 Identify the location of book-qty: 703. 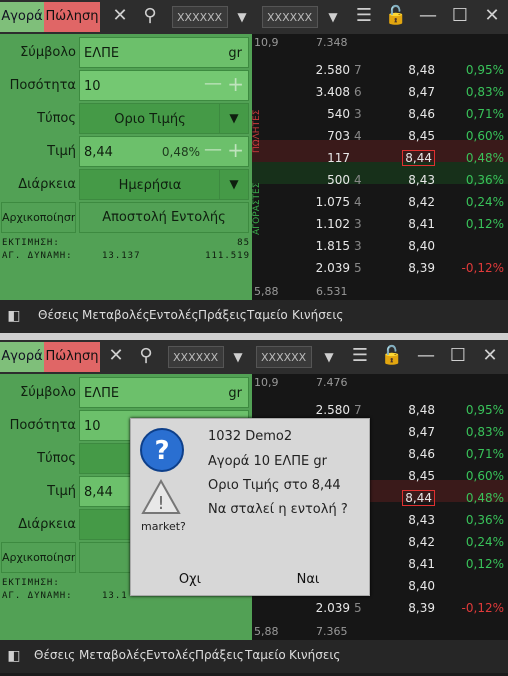
(338, 136).